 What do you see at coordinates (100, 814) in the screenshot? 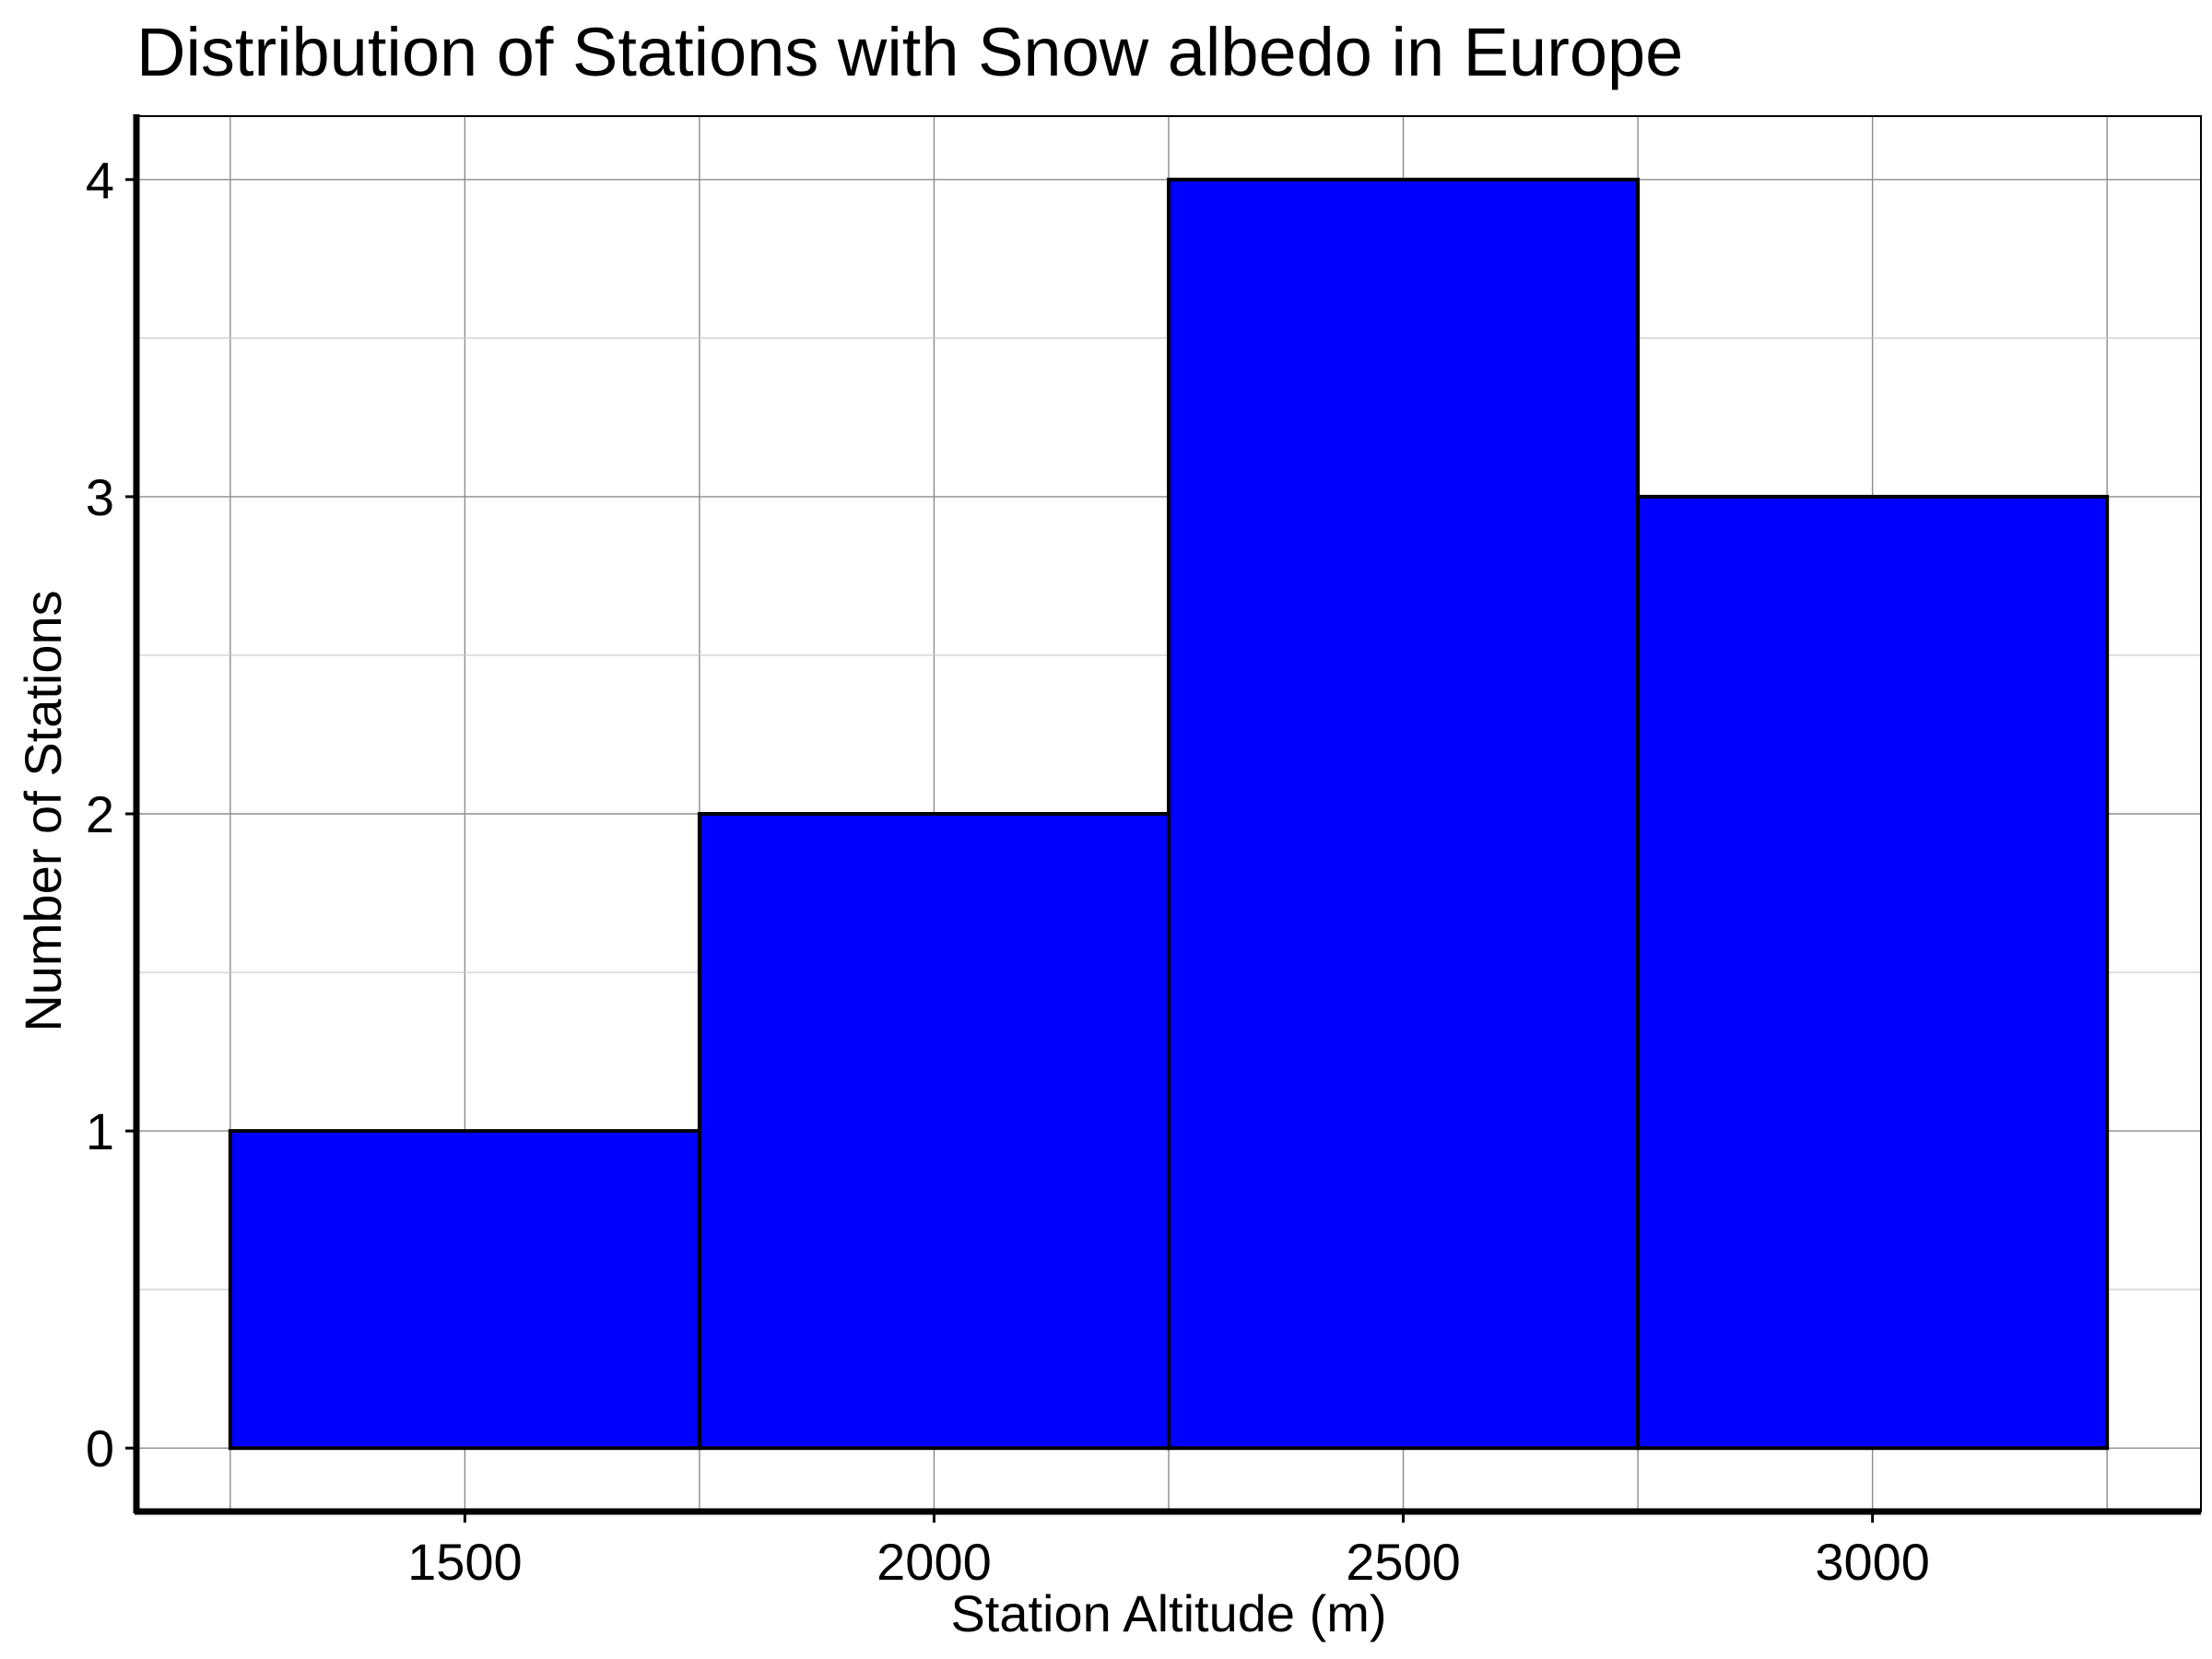
I see `y-tick-label: 2` at bounding box center [100, 814].